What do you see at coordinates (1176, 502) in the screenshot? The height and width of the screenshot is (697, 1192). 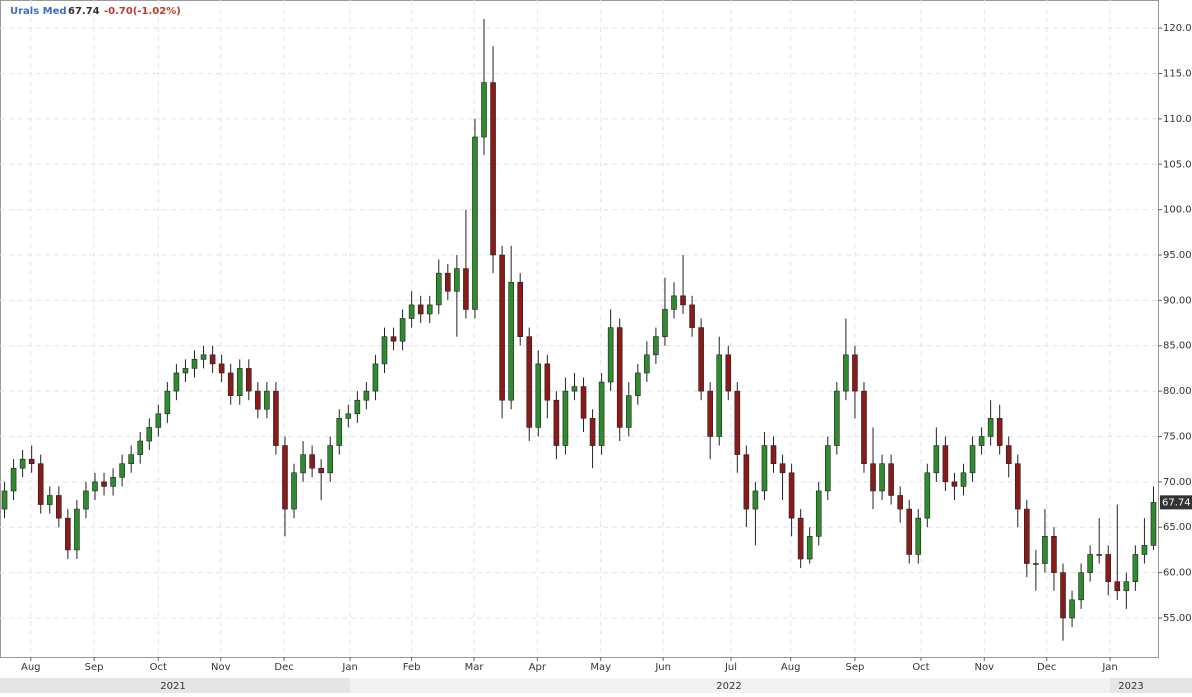 I see `last-price-label: 67.74` at bounding box center [1176, 502].